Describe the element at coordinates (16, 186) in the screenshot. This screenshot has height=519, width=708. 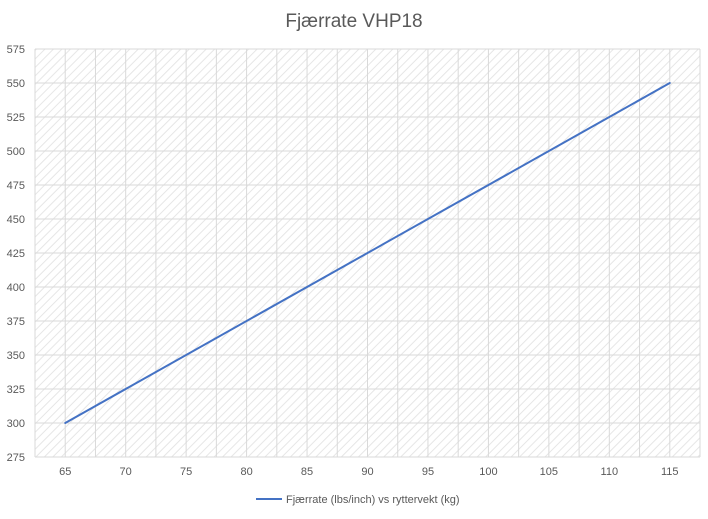
I see `y-tick-label: 475` at that location.